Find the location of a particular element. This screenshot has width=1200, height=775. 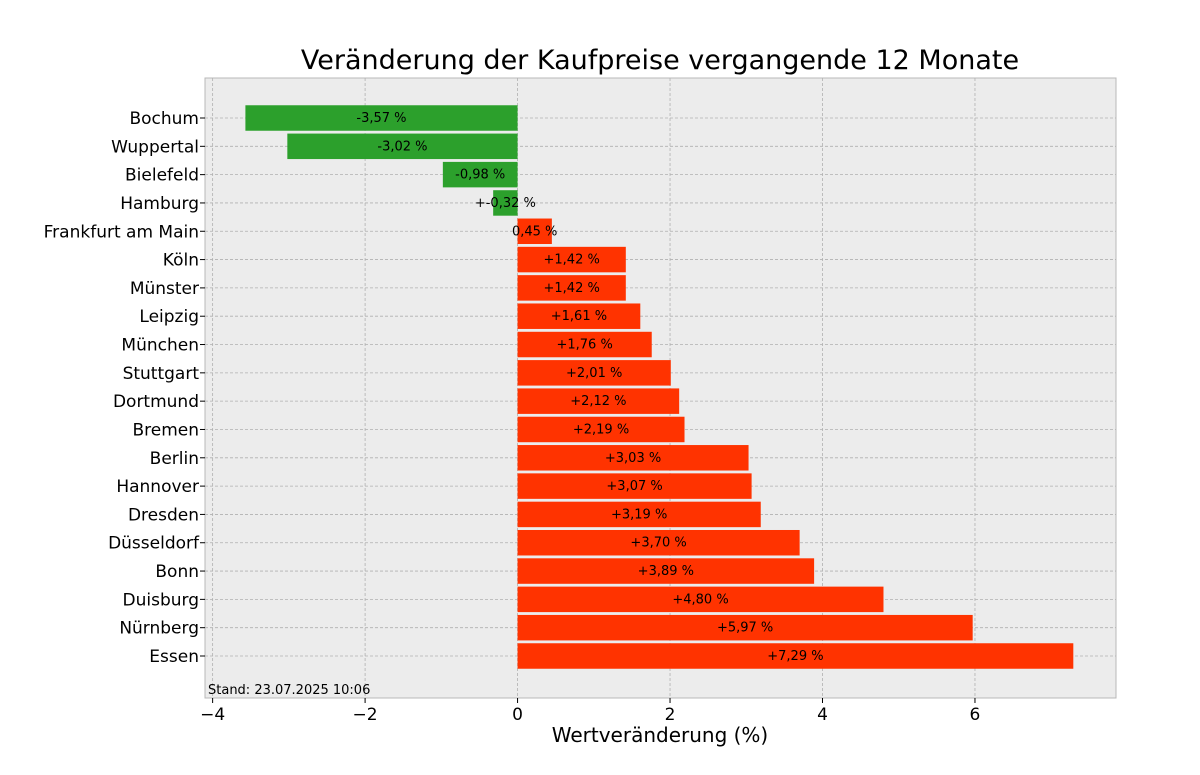

bar-berlin is located at coordinates (633, 458).